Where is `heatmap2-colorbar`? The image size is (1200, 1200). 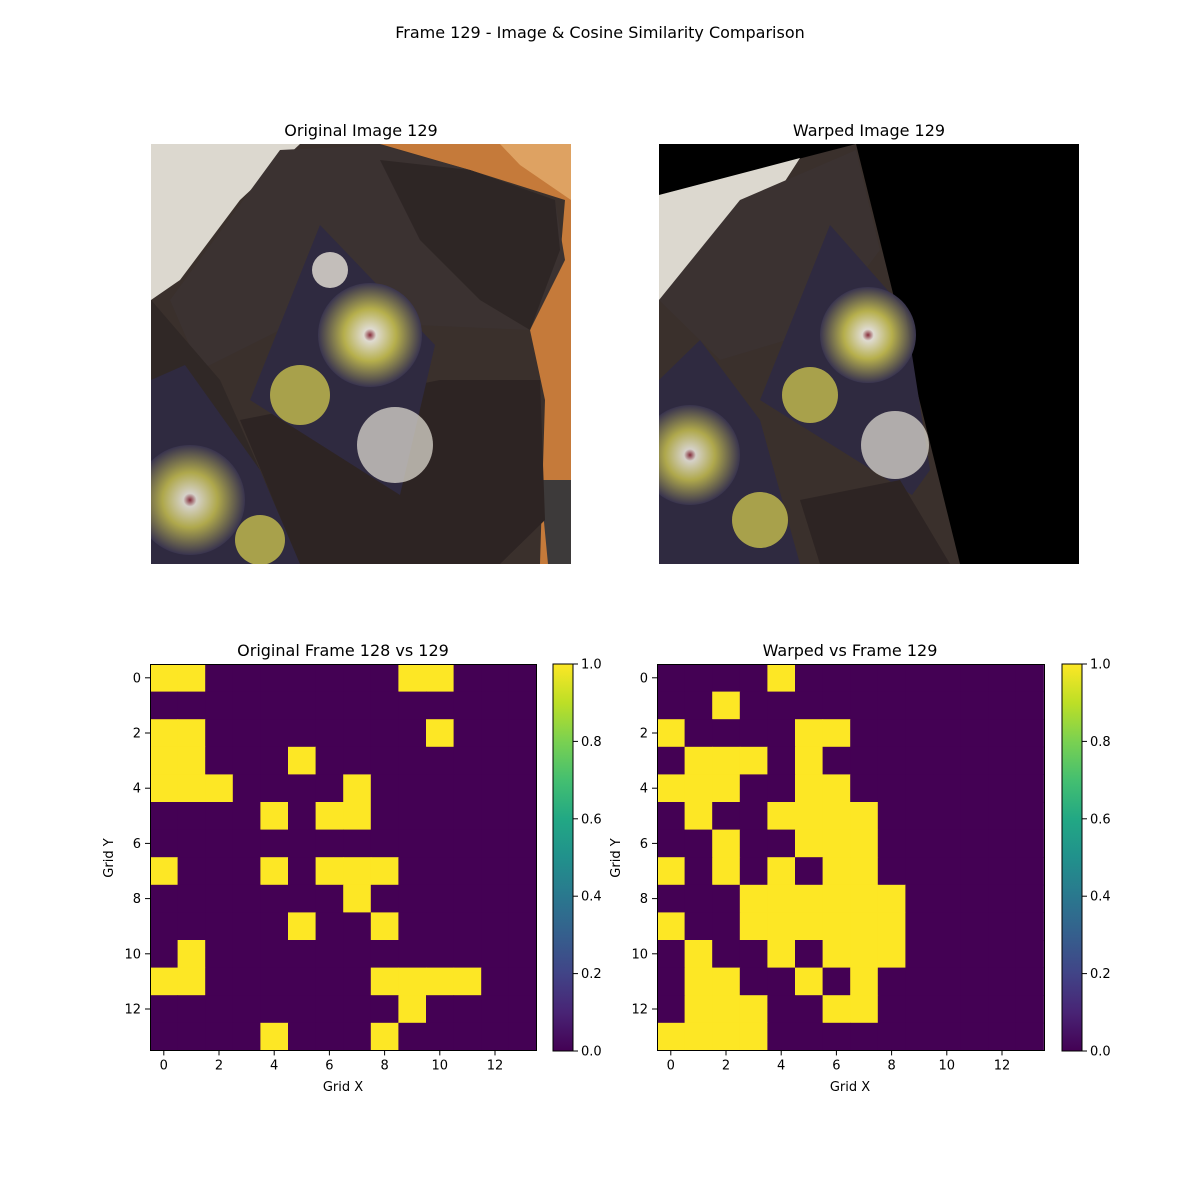
heatmap2-colorbar is located at coordinates (1072, 857).